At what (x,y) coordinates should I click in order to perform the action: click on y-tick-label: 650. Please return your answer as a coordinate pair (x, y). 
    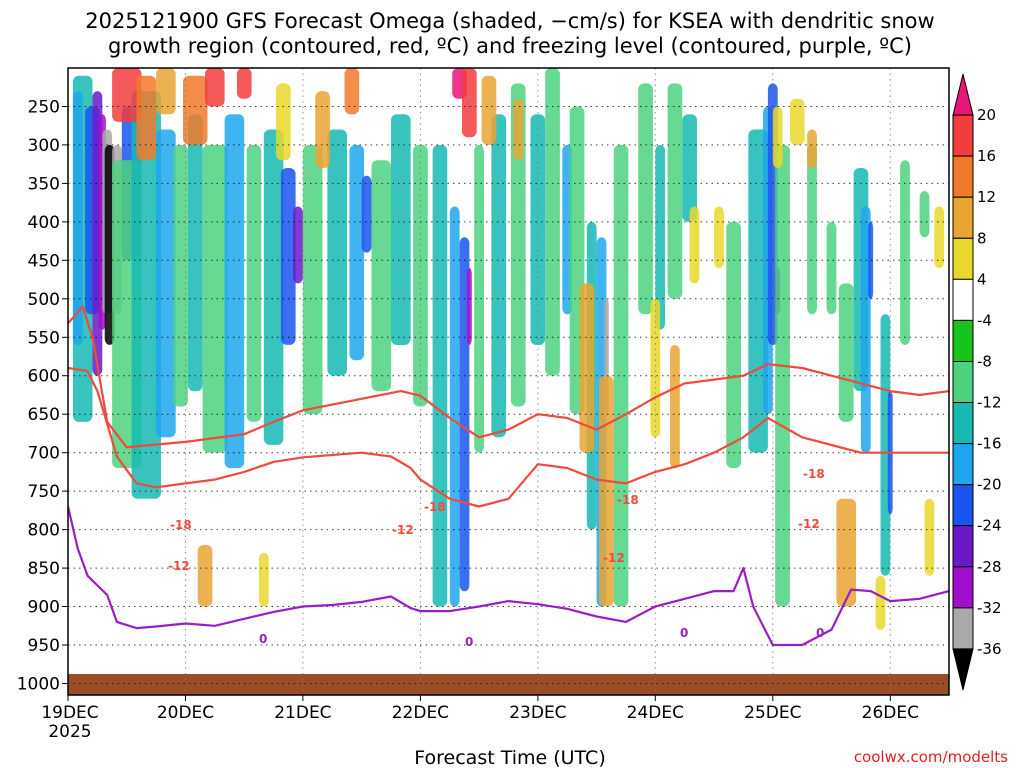
    Looking at the image, I should click on (44, 415).